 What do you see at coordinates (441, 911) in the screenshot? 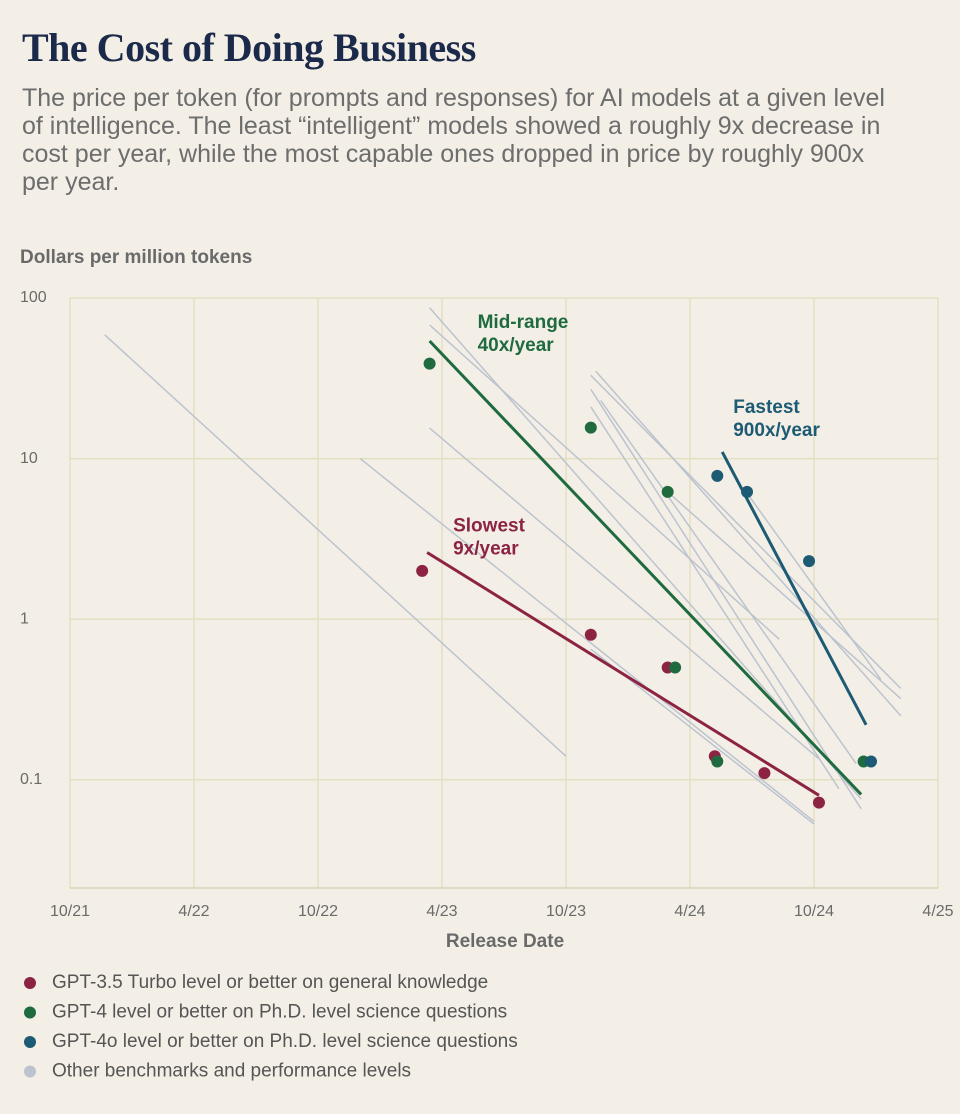
I see `x-tick-label: 4/23` at bounding box center [441, 911].